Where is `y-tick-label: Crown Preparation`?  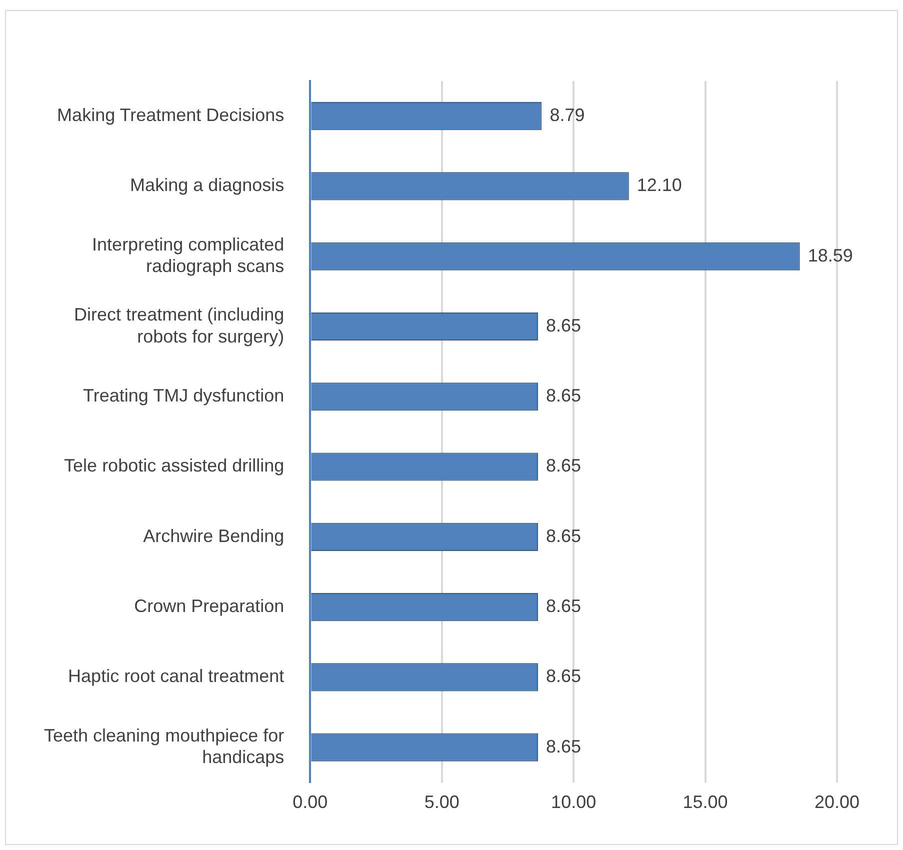
y-tick-label: Crown Preparation is located at coordinates (209, 606).